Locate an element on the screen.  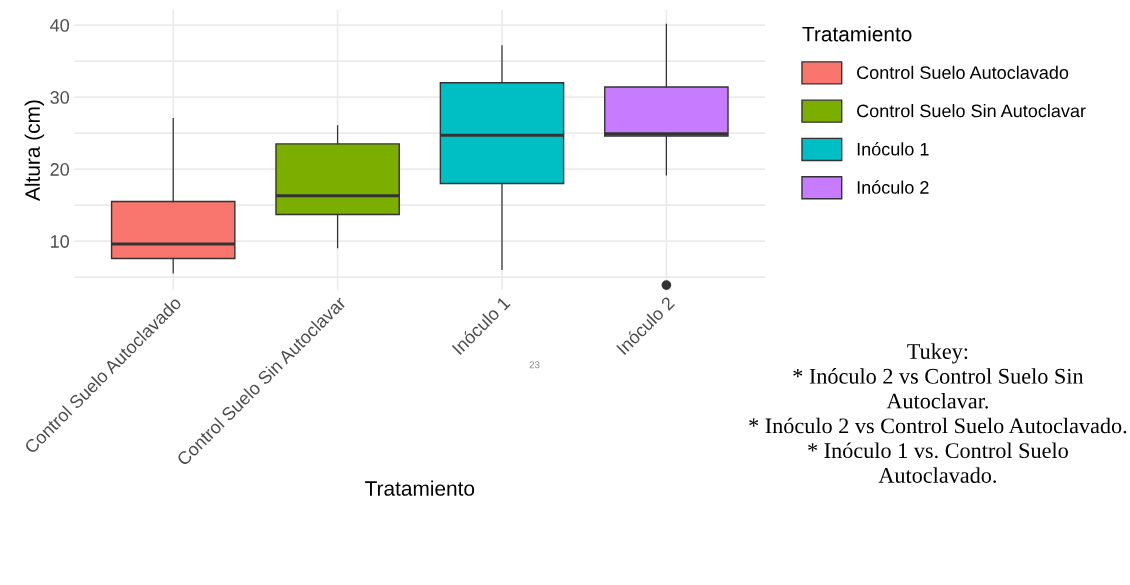
legend-title: Tratamiento is located at coordinates (420, 488).